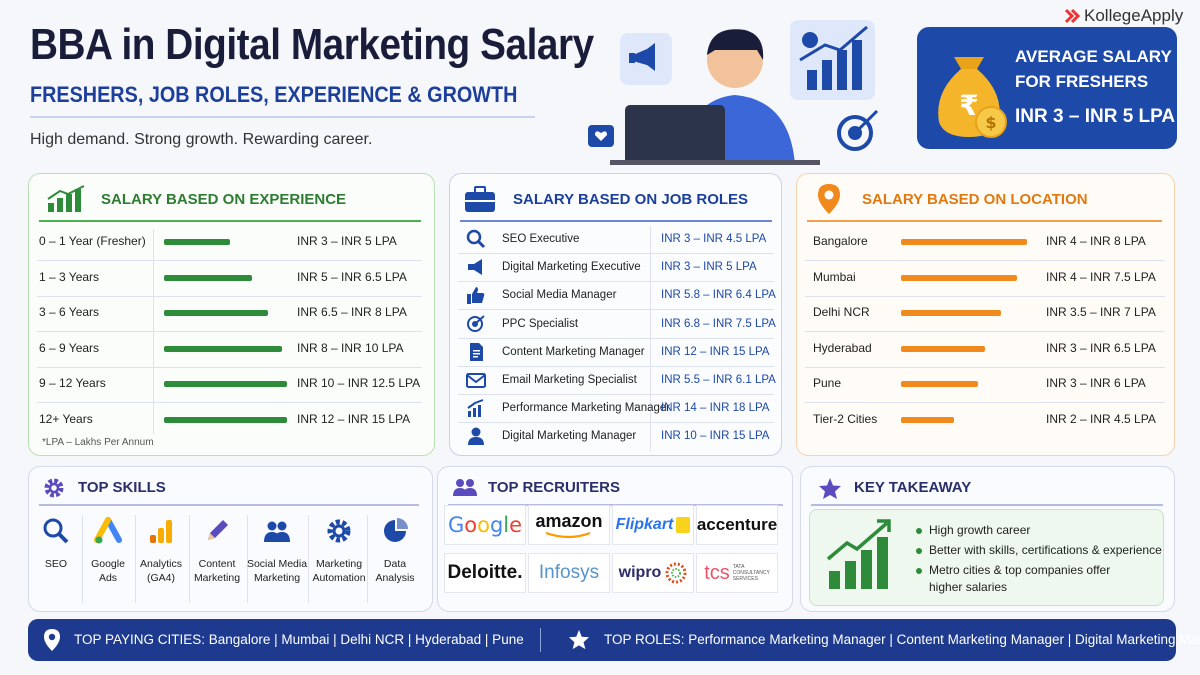 This screenshot has width=1200, height=675. I want to click on analytics-icon, so click(161, 531).